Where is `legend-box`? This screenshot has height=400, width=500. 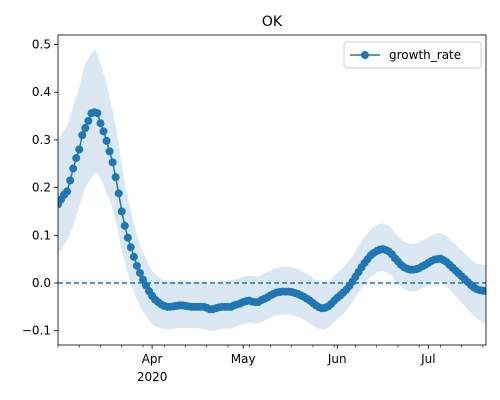 legend-box is located at coordinates (412, 55).